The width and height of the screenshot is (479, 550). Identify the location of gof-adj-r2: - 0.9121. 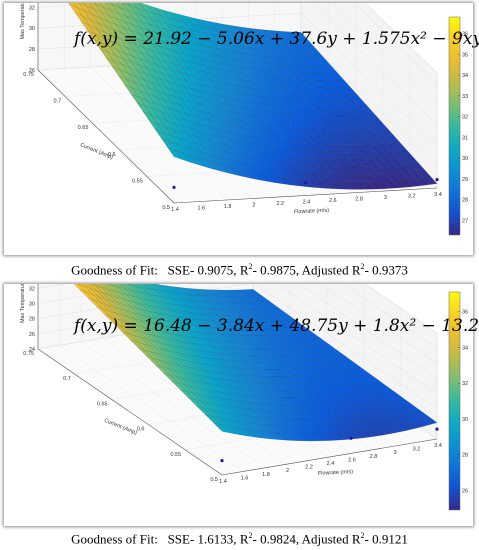
(386, 539).